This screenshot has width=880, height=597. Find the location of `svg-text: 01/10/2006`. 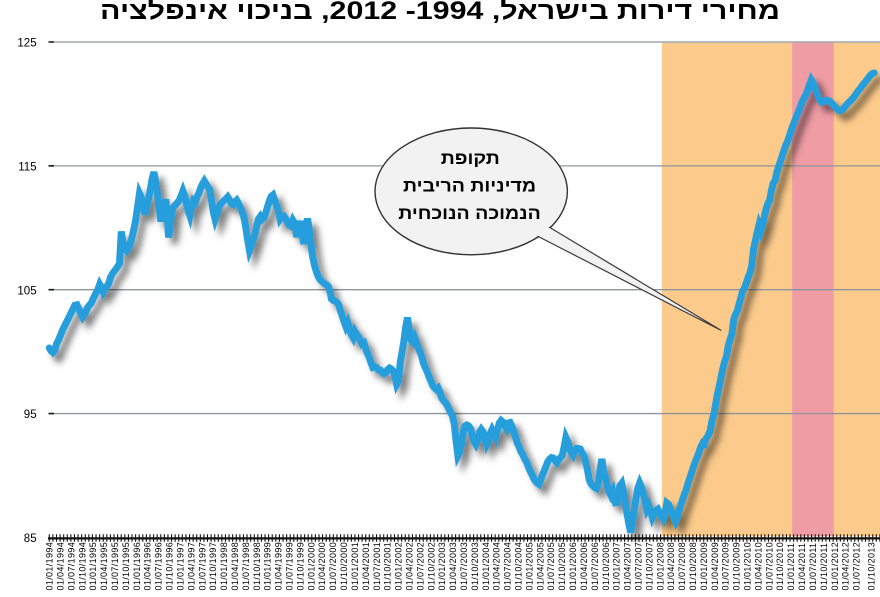

svg-text: 01/10/2006 is located at coordinates (606, 566).